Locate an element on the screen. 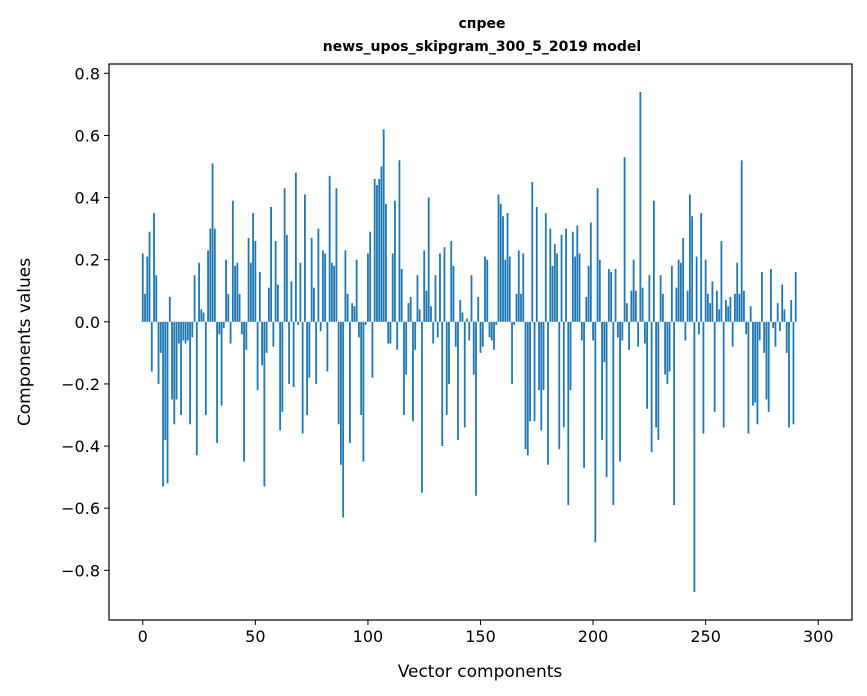  y-tick-label: 0.6 is located at coordinates (87, 135).